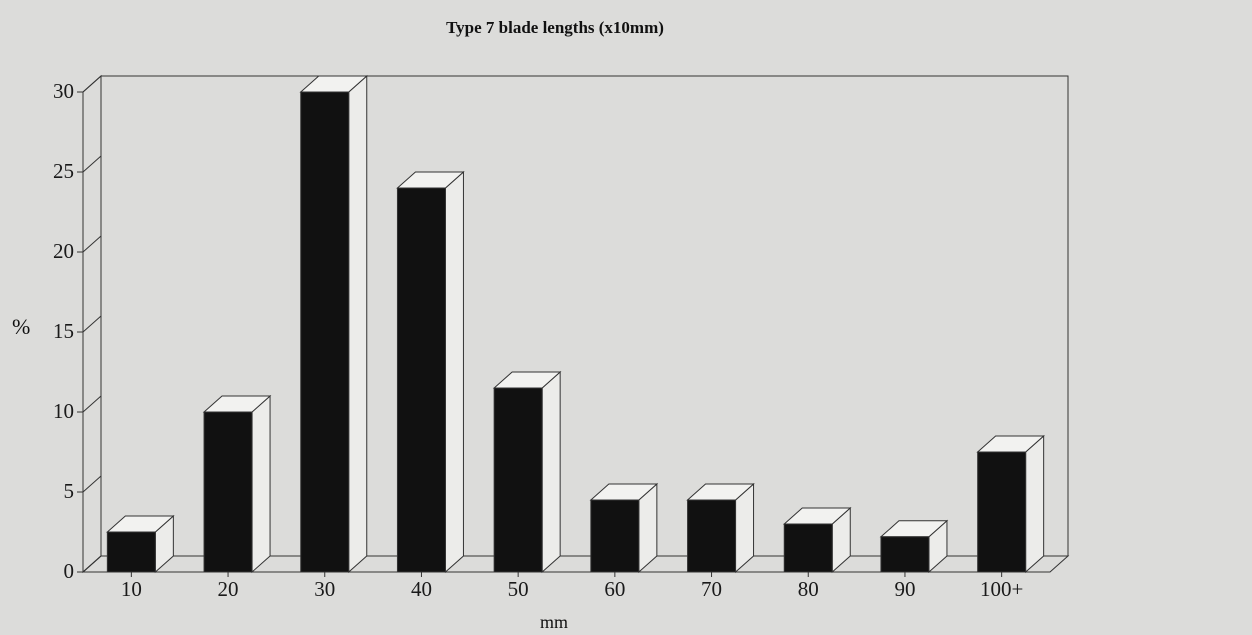 This screenshot has width=1252, height=635. Describe the element at coordinates (63, 171) in the screenshot. I see `y-tick-label: 25` at that location.